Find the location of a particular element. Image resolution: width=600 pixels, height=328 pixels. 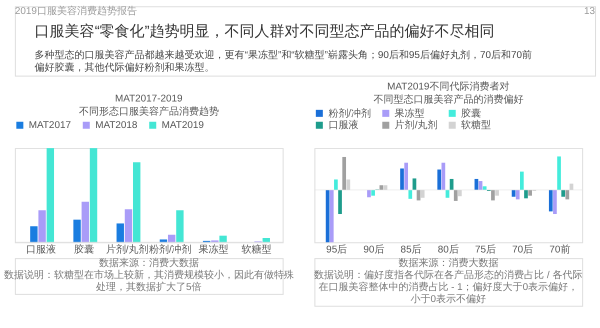

legend-label: MAT2018 is located at coordinates (116, 126).